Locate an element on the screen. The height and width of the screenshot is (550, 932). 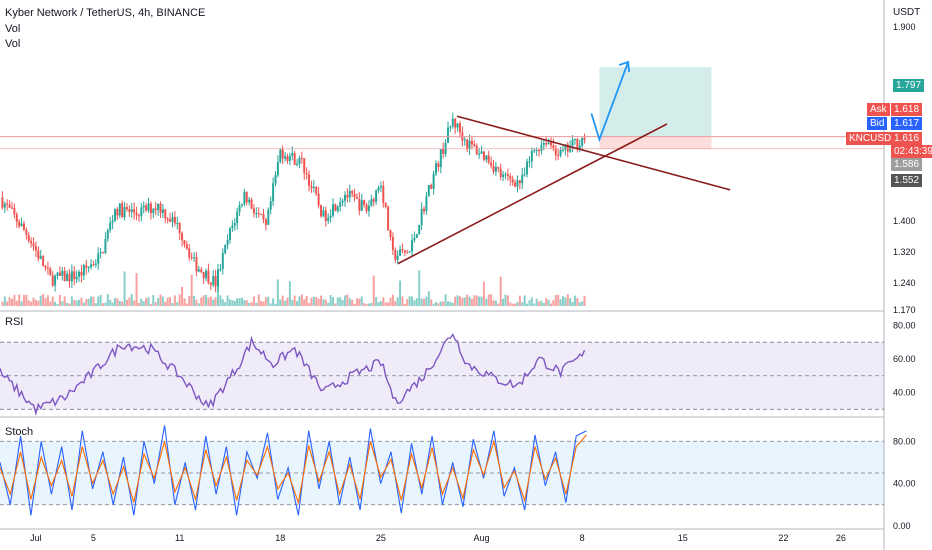
time-tick-label: 22 is located at coordinates (783, 538).